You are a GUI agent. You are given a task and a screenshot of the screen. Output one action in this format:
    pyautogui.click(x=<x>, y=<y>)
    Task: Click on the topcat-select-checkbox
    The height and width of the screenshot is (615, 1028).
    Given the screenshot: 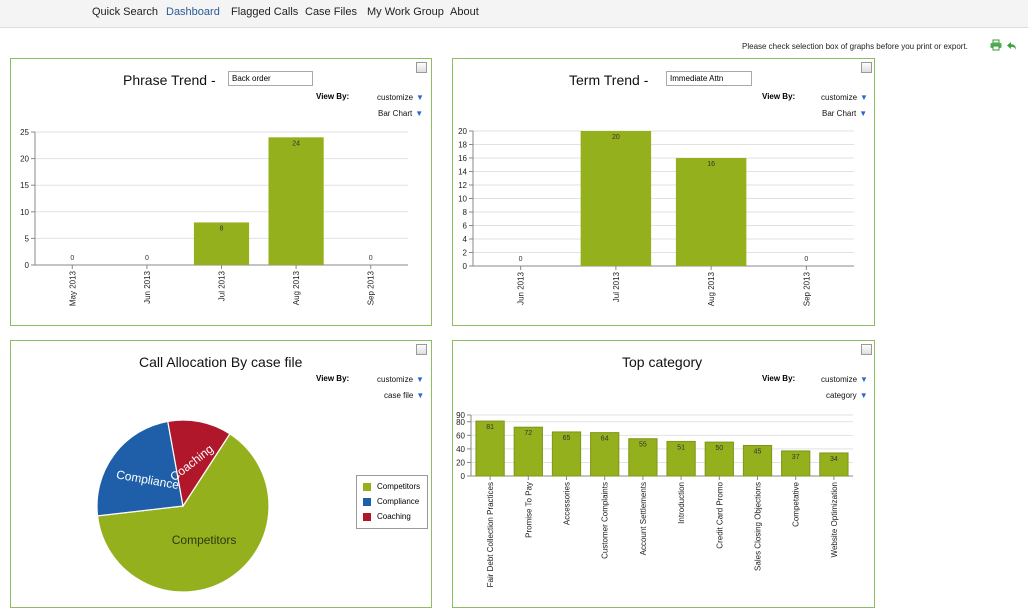 What is the action you would take?
    pyautogui.click(x=866, y=349)
    